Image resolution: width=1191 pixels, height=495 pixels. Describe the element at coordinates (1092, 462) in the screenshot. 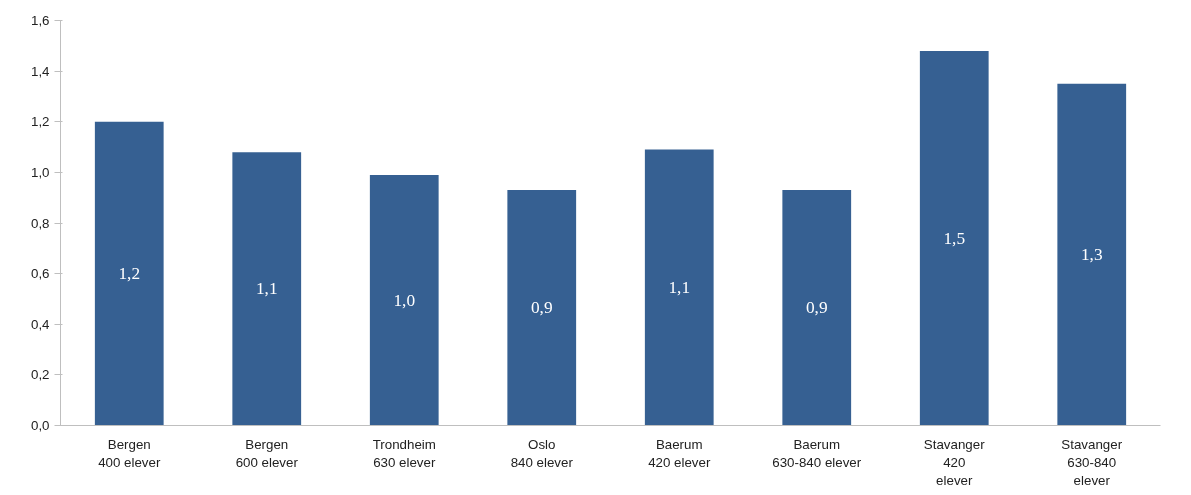

I see `x-tick-label: Stavanger 630-840 elever` at that location.